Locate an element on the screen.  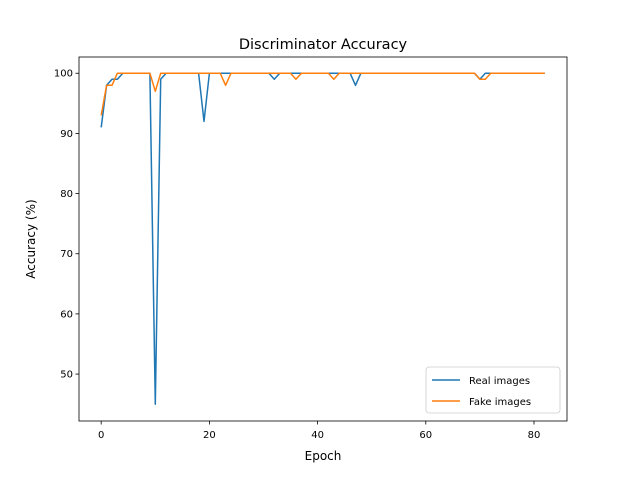
x-tick-label: 40 is located at coordinates (317, 435).